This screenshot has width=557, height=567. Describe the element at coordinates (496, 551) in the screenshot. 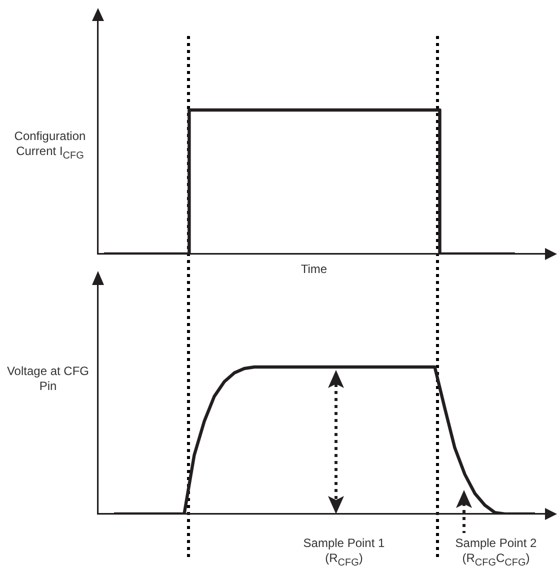

I see `text: Sample Point 2 (R$_{CFG}$C$_{CFG}$)` at that location.